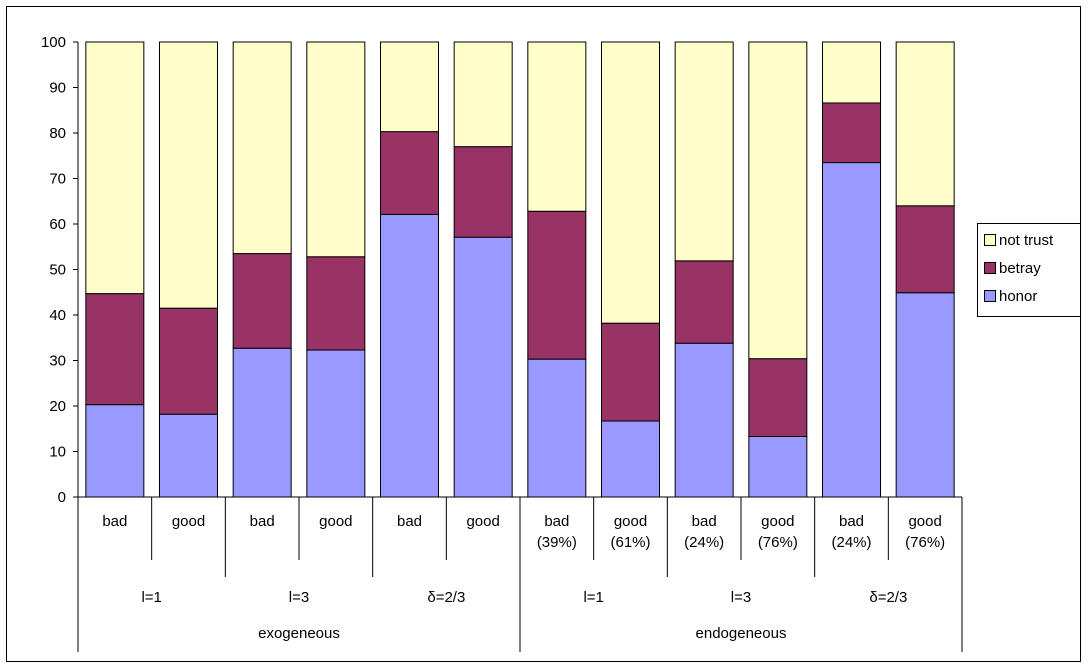  Describe the element at coordinates (299, 633) in the screenshot. I see `x-supergroup-label-1: exogeneous` at that location.